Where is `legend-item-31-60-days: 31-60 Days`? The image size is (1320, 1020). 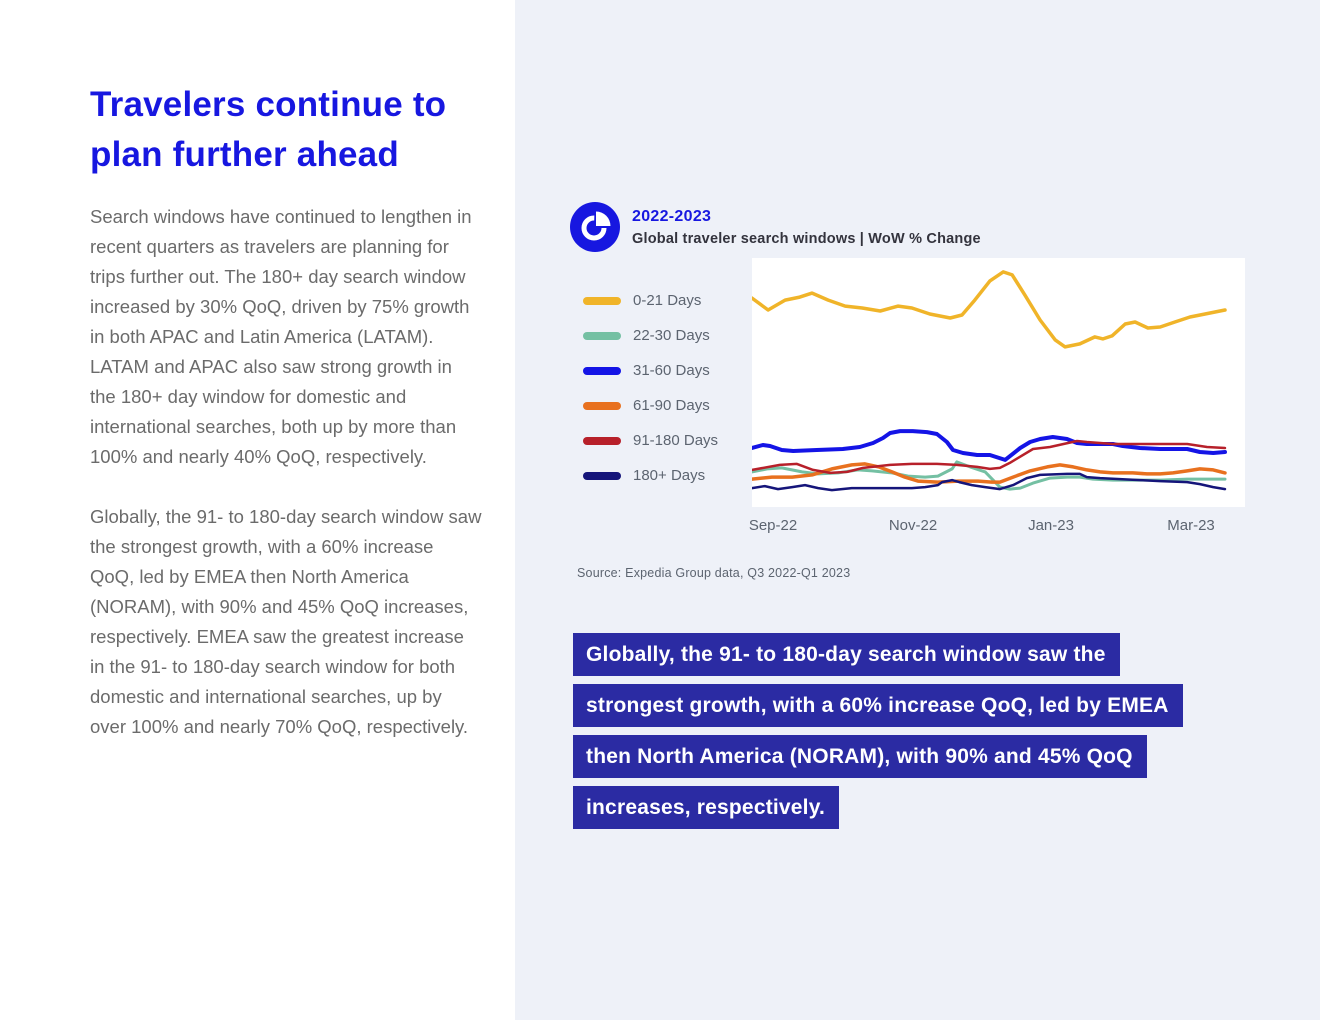 legend-item-31-60-days: 31-60 Days is located at coordinates (650, 370).